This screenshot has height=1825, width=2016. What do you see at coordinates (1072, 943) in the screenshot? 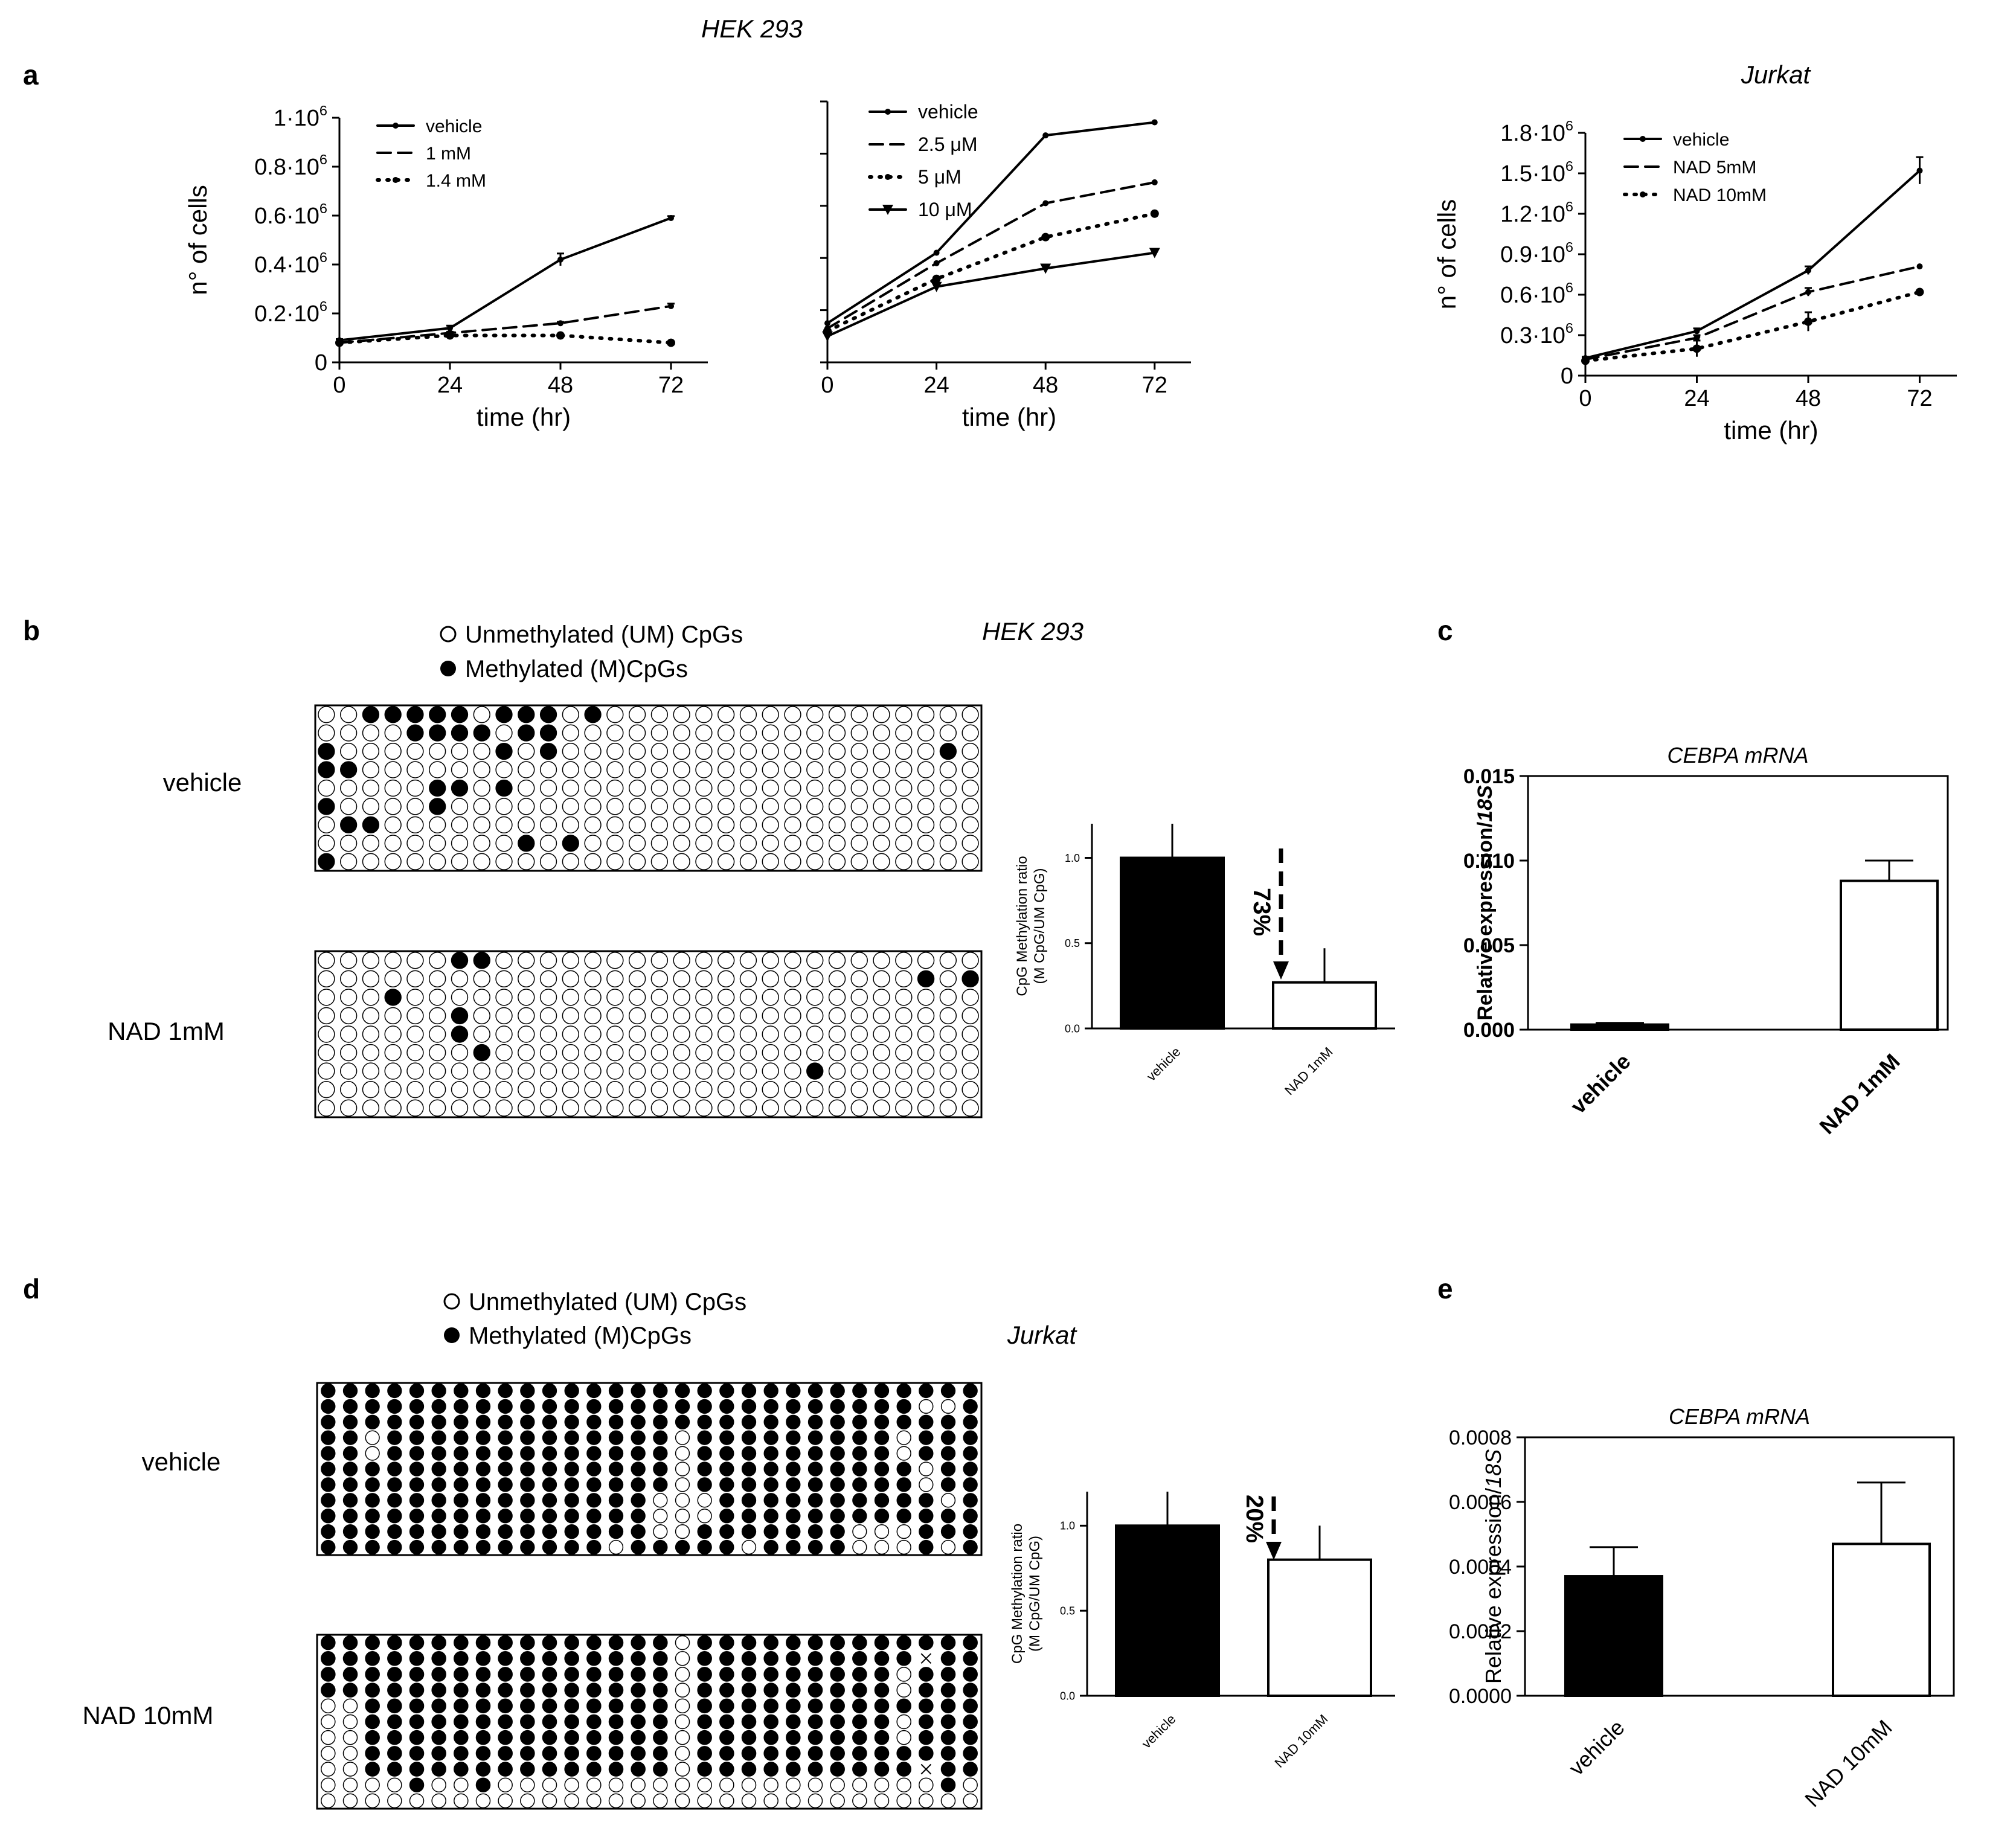
I see `y-tick-label: 0.5` at bounding box center [1072, 943].